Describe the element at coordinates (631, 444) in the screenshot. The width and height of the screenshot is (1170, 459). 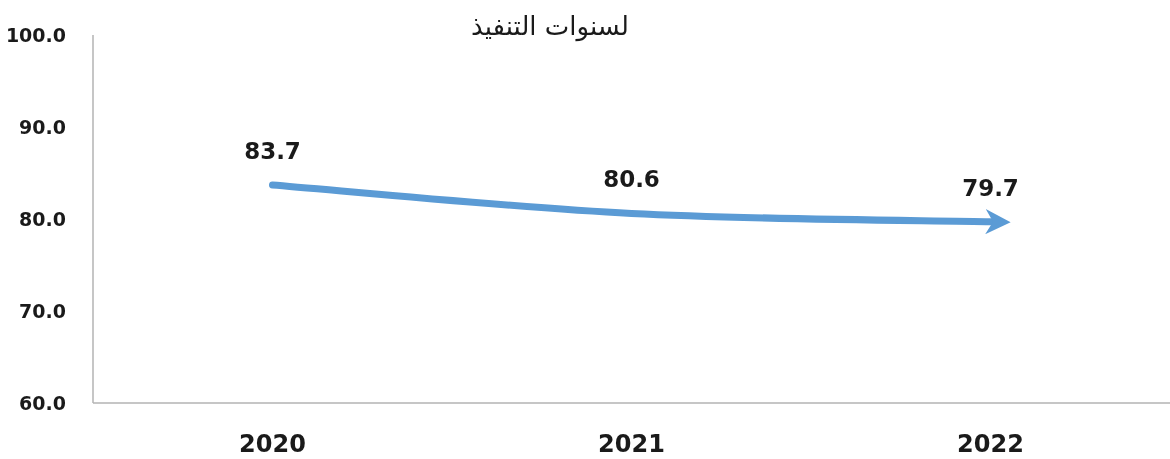
I see `x-tick-label: 2021` at that location.